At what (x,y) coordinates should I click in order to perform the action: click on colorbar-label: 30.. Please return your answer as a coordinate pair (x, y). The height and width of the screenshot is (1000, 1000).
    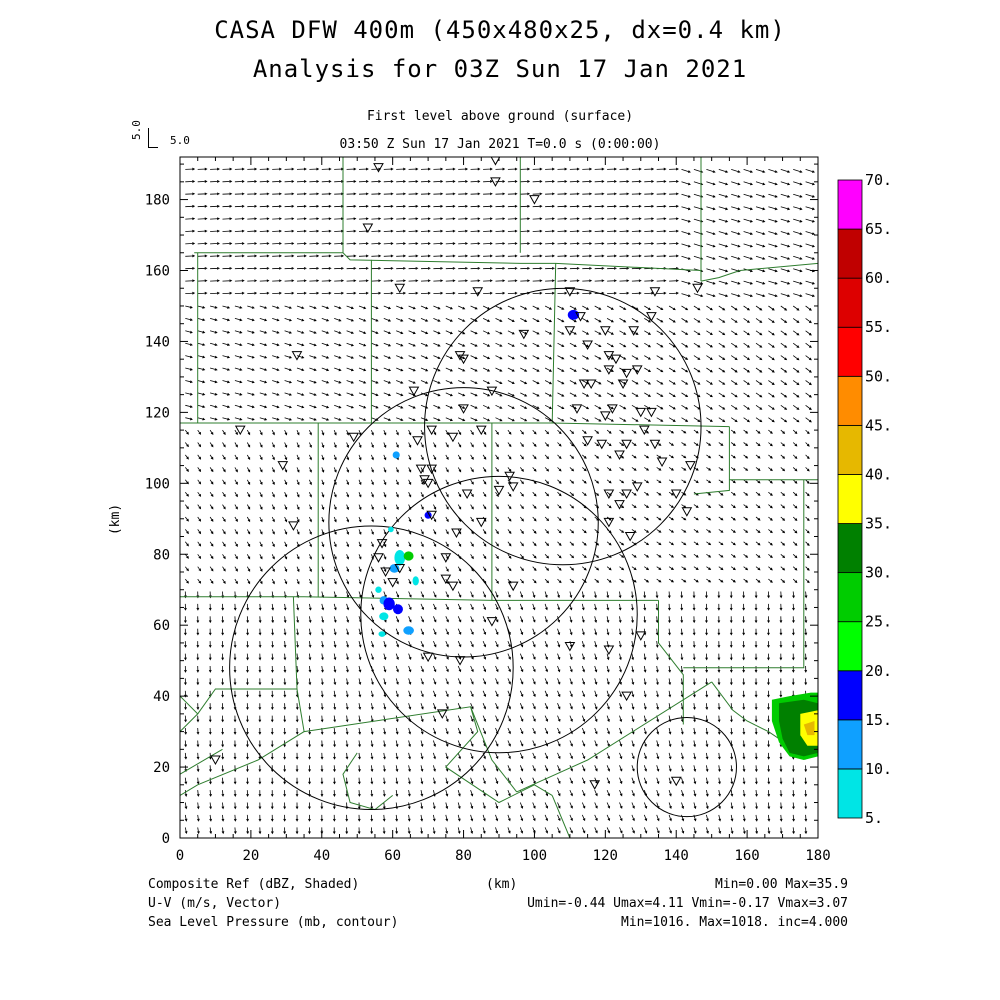
    Looking at the image, I should click on (878, 573).